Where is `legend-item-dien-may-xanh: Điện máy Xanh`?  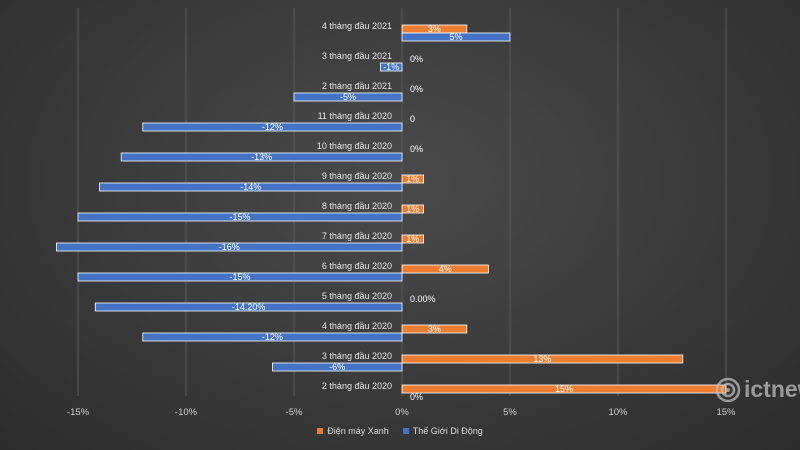
legend-item-dien-may-xanh: Điện máy Xanh is located at coordinates (353, 431).